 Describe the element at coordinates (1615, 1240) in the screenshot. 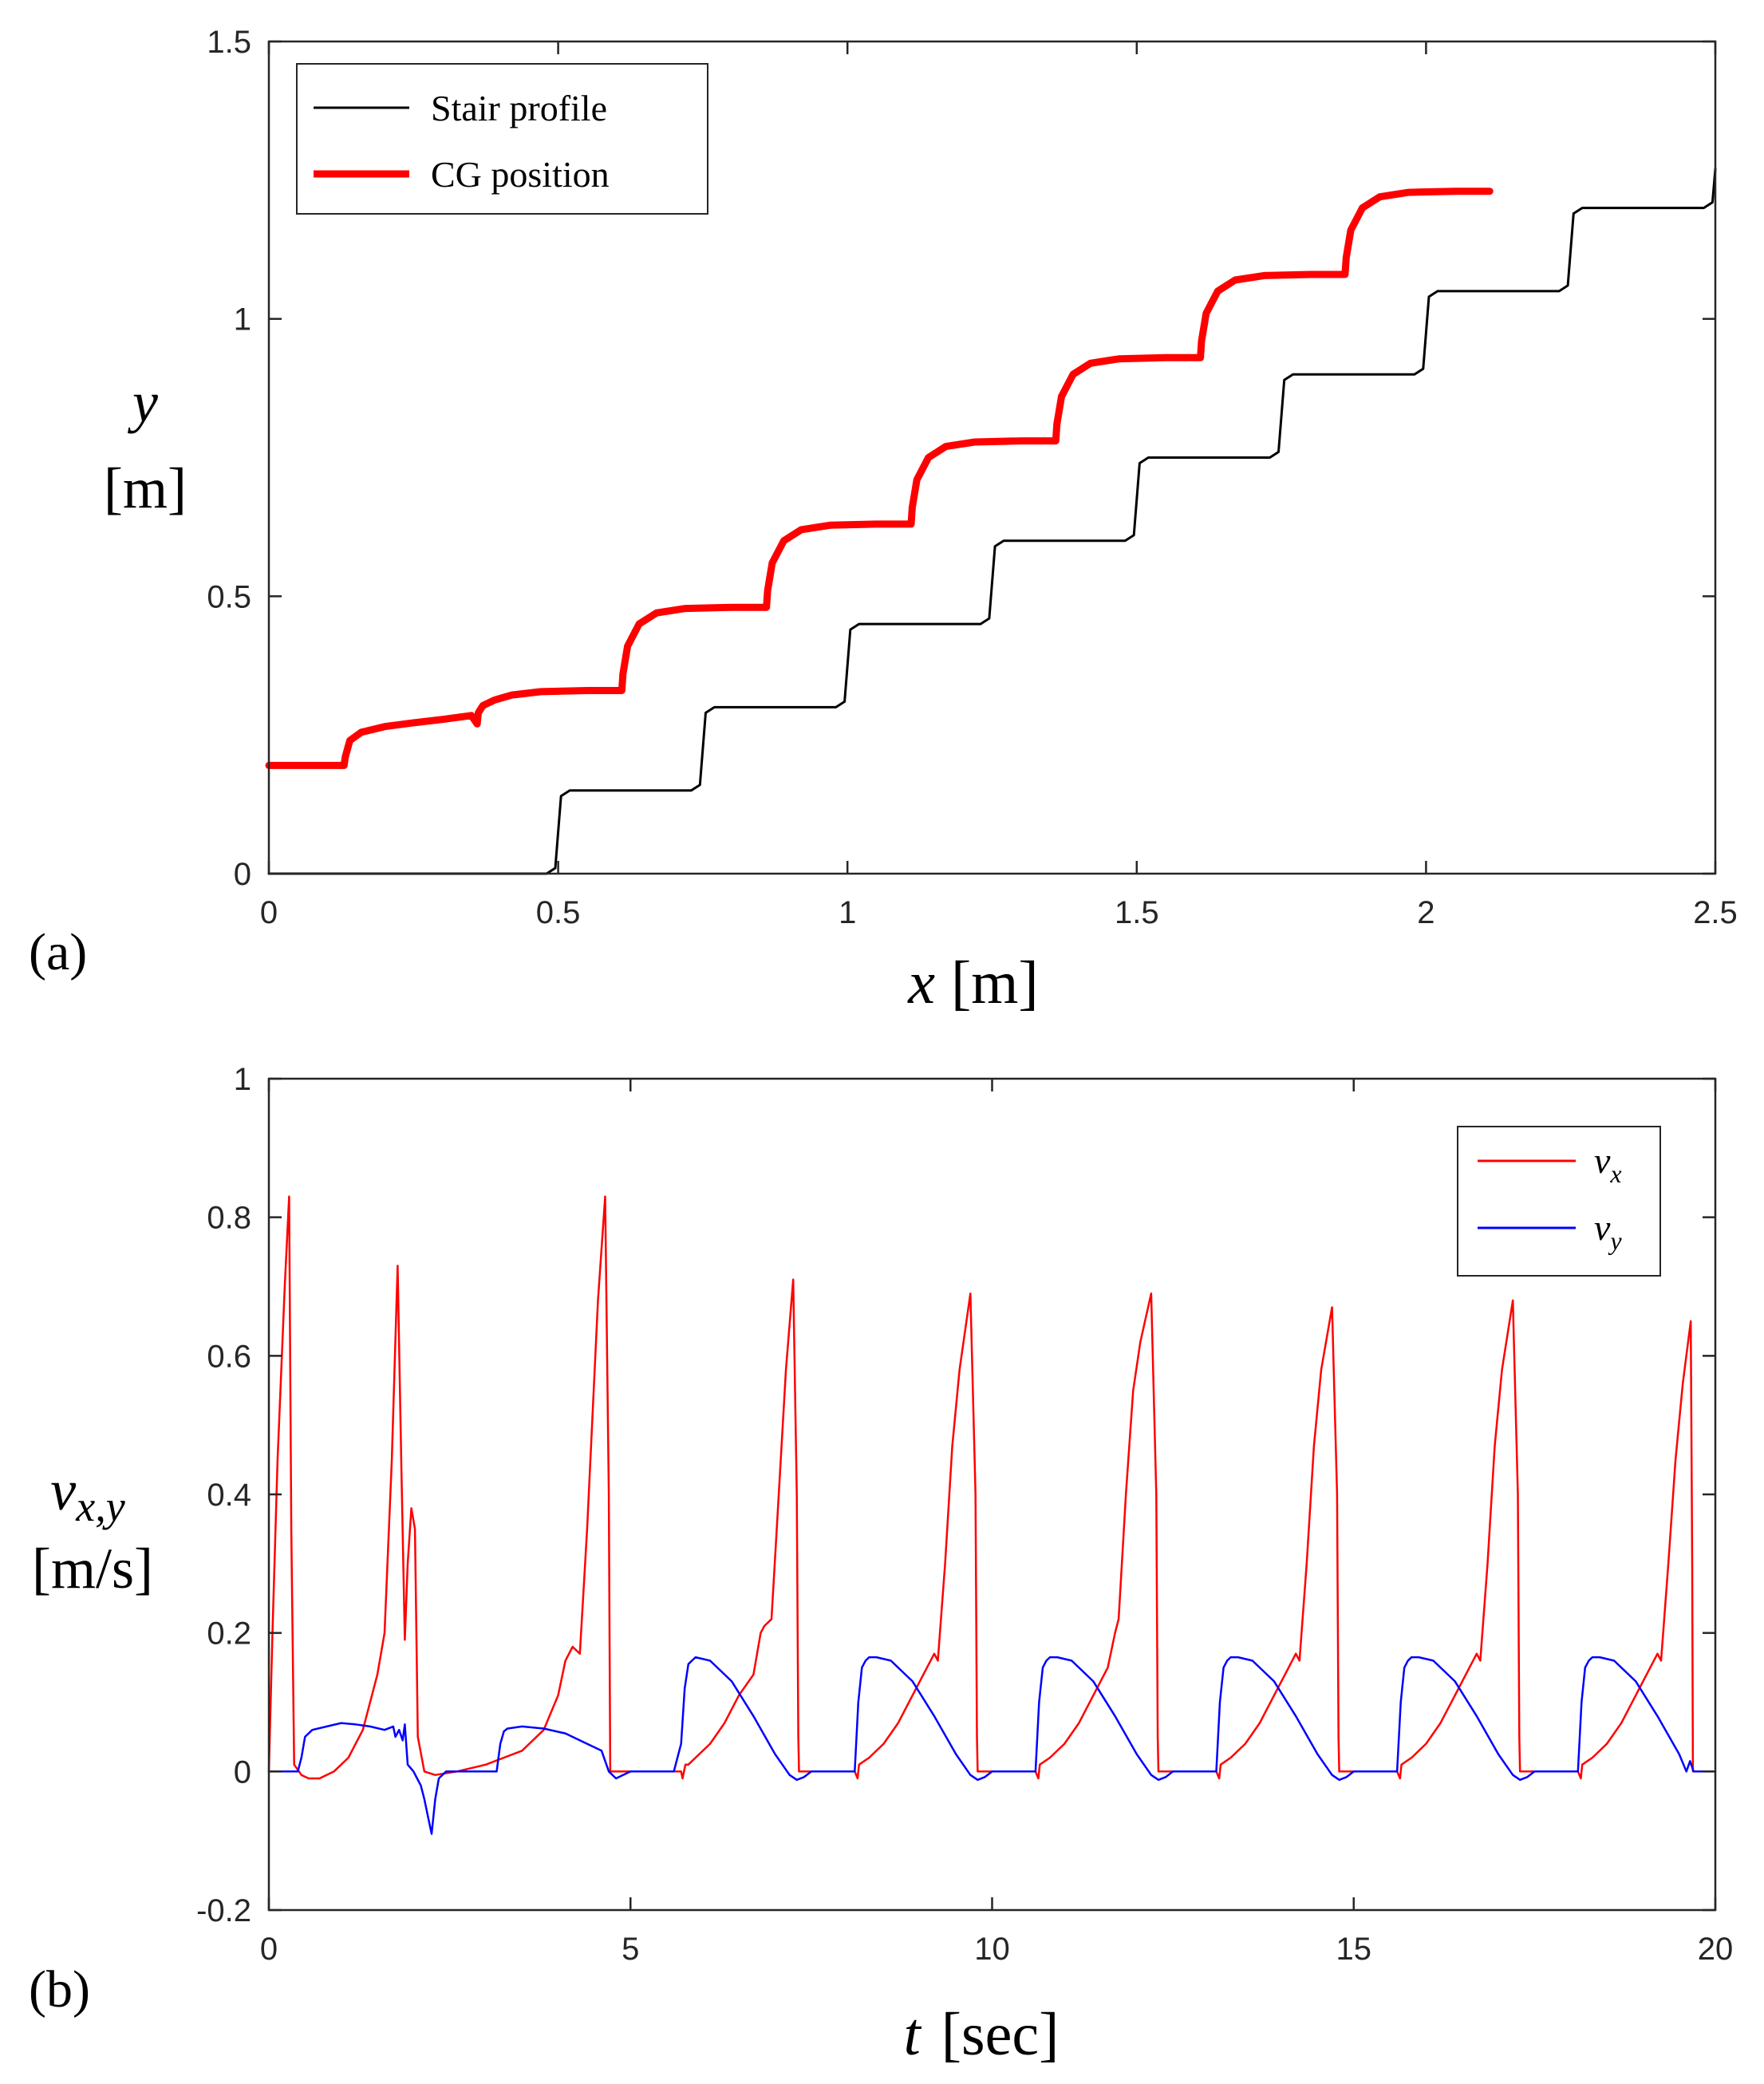

I see `legend-label-vy-sub: y` at that location.